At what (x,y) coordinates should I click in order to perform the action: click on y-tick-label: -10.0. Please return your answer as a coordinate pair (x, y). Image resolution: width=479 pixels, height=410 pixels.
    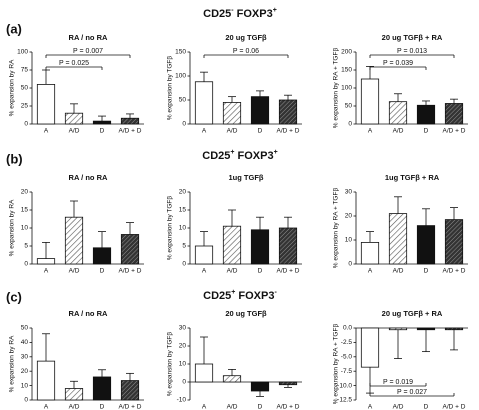
    Looking at the image, I should click on (344, 385).